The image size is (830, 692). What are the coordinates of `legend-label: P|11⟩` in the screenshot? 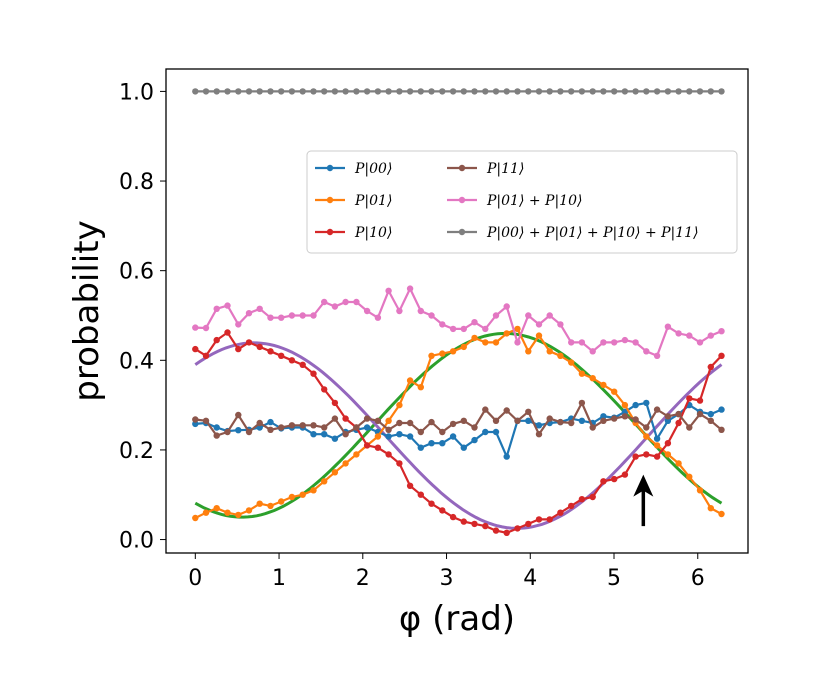 It's located at (505, 169).